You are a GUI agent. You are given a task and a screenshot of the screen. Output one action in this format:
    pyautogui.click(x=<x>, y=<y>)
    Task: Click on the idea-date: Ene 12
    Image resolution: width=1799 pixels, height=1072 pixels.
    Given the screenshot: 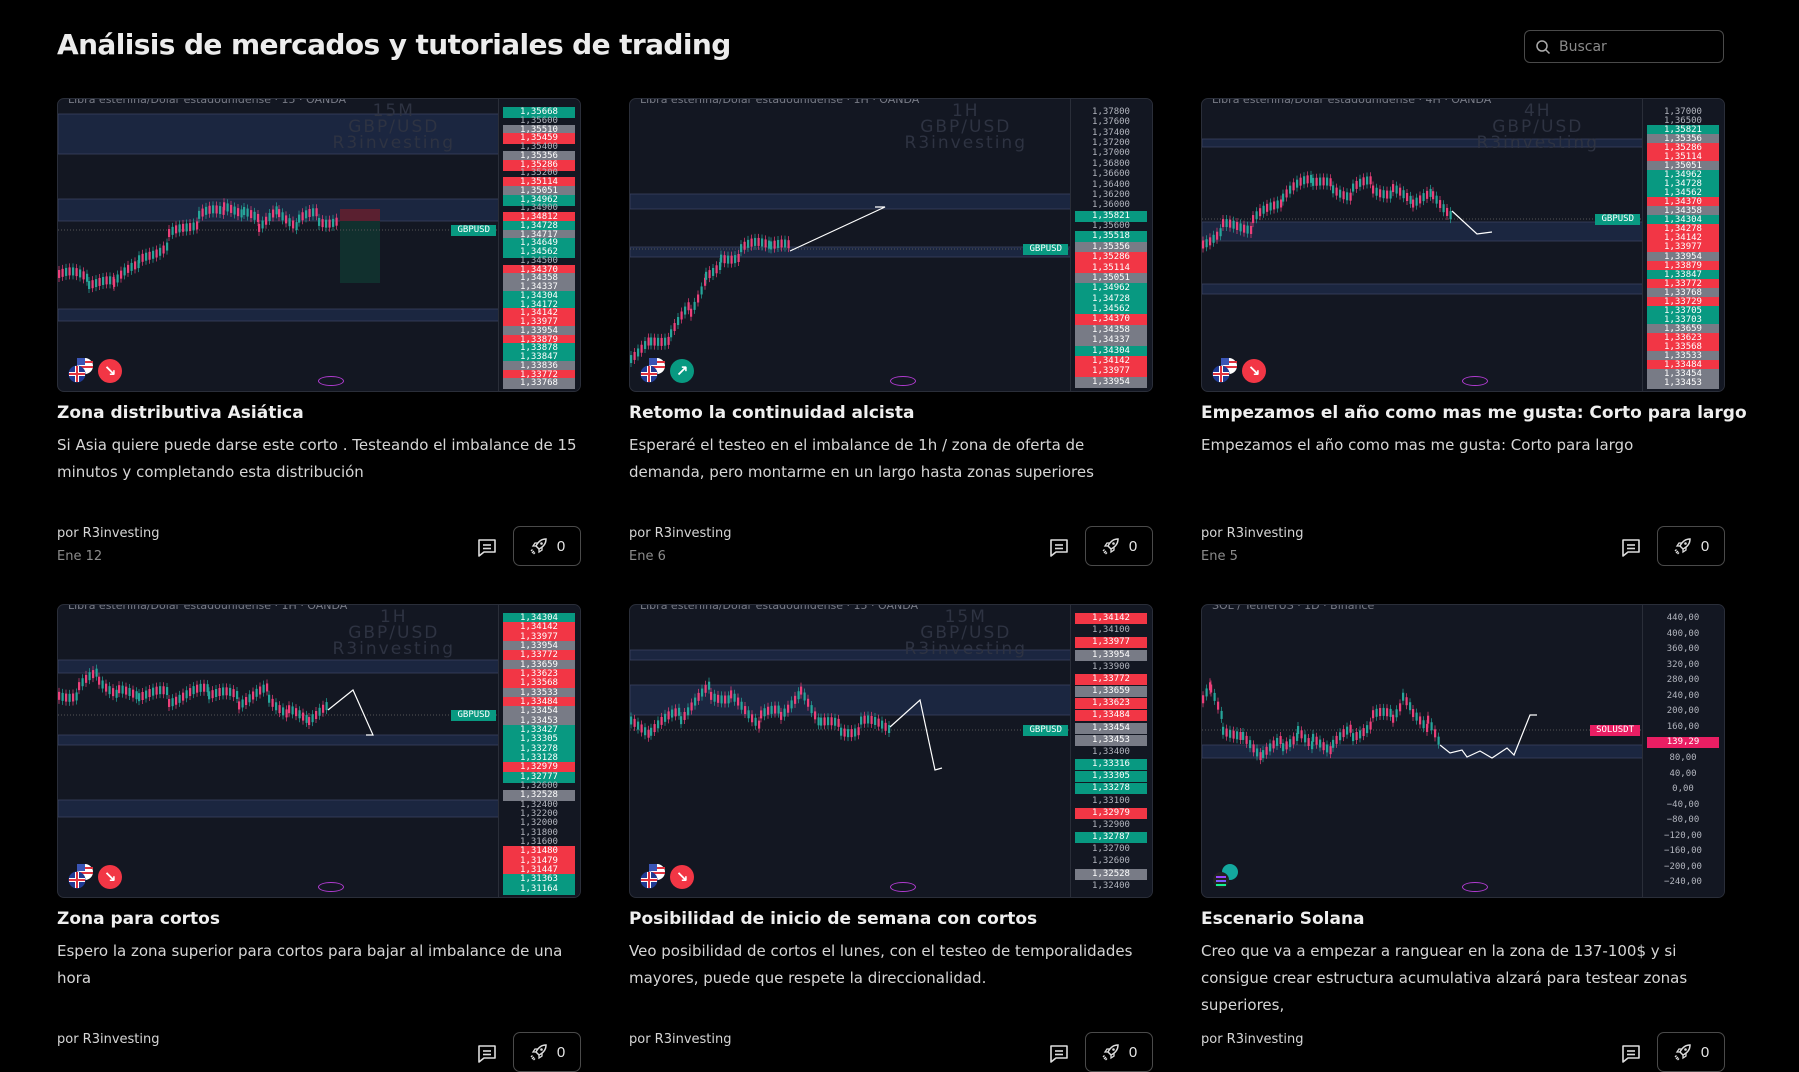 What is the action you would take?
    pyautogui.click(x=80, y=556)
    